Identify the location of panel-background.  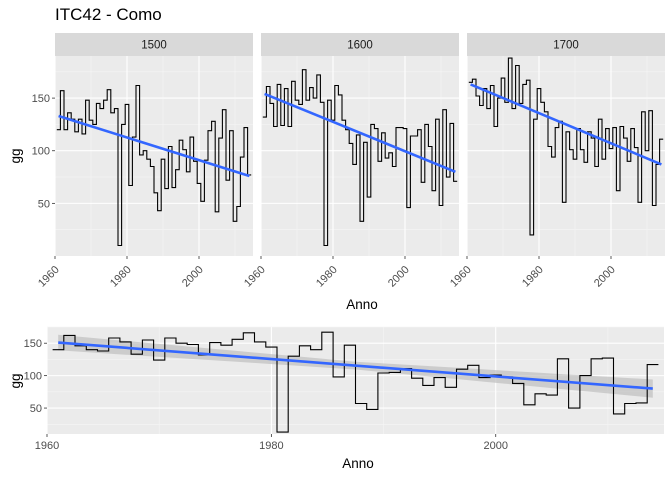
(154, 156).